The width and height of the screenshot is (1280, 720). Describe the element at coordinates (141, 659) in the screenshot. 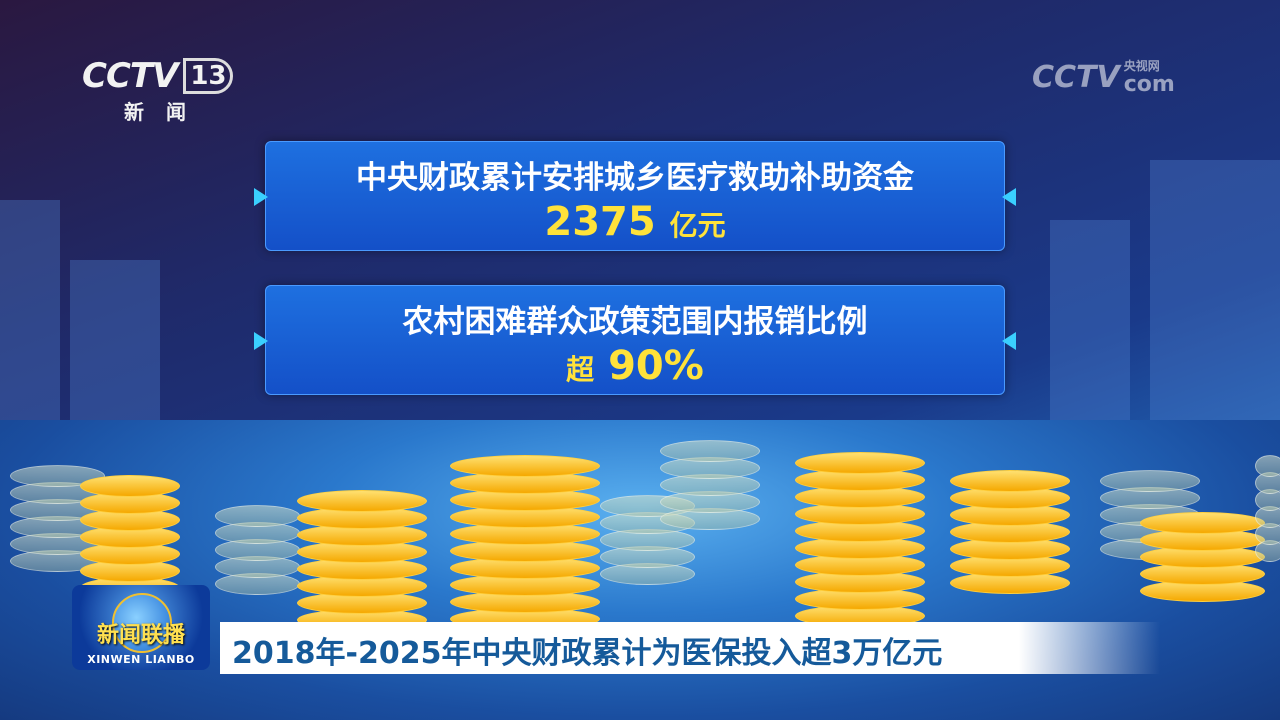

I see `badge-name-en: XINWEN LIANBO` at that location.